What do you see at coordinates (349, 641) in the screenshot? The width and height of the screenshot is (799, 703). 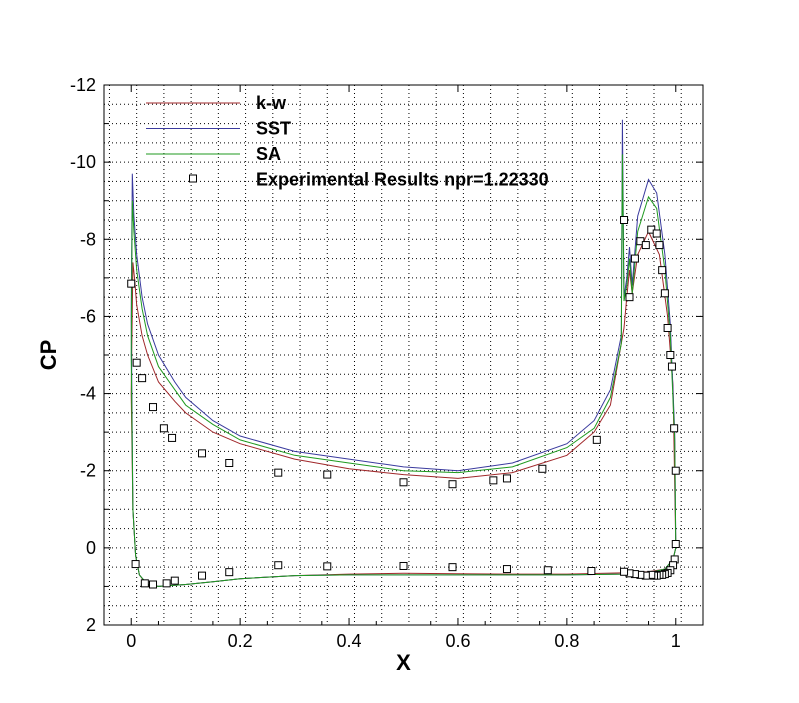 I see `x-tick-label: 0.4` at bounding box center [349, 641].